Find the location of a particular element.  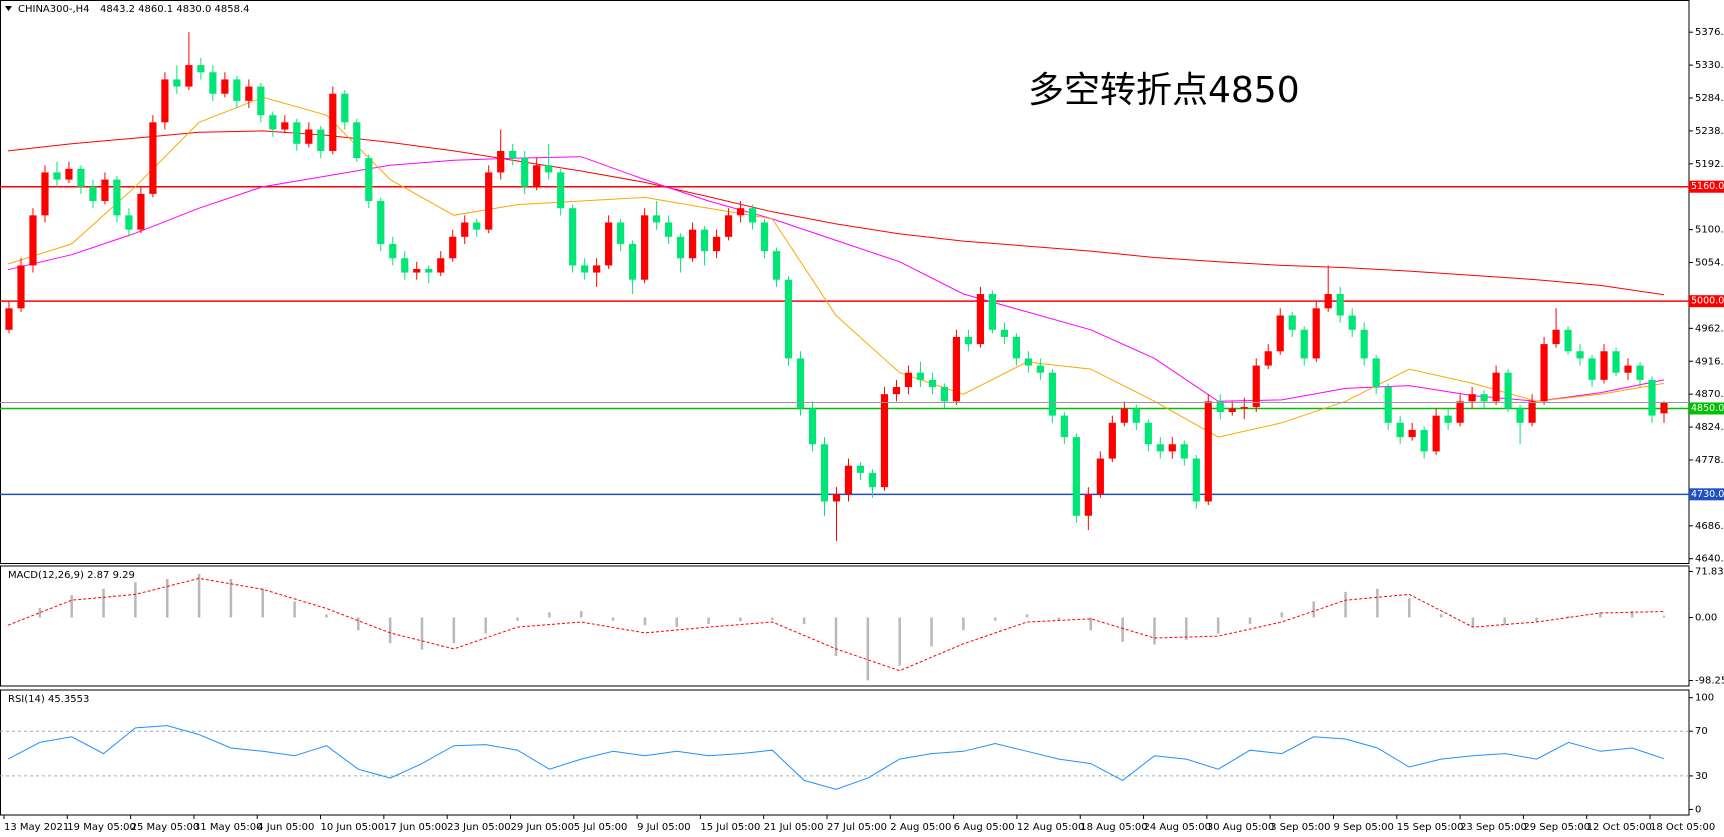

rsi-plot is located at coordinates (844, 757).